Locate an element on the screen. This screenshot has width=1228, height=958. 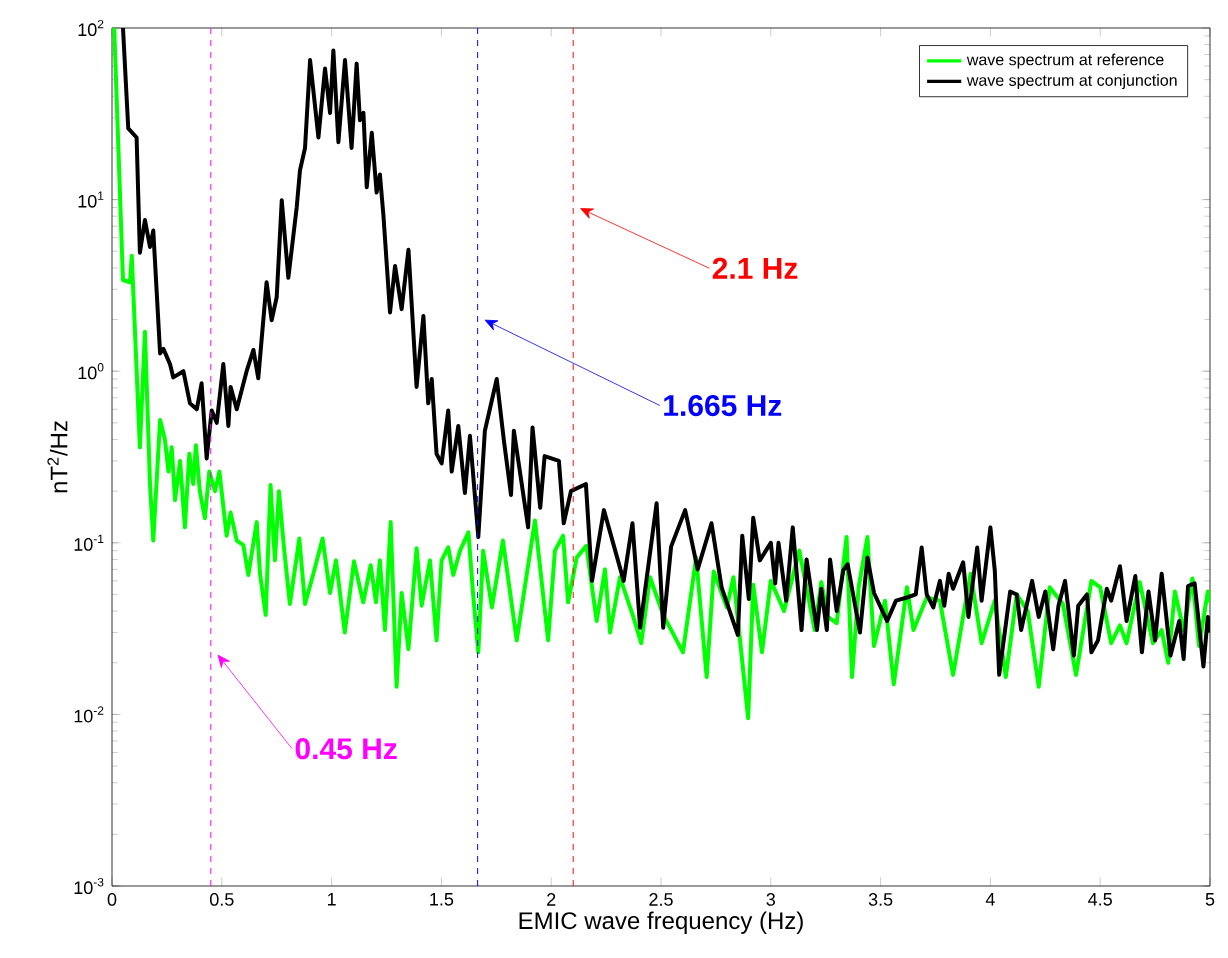
y-axis-title: nT$^{2}$/Hz is located at coordinates (57, 457).